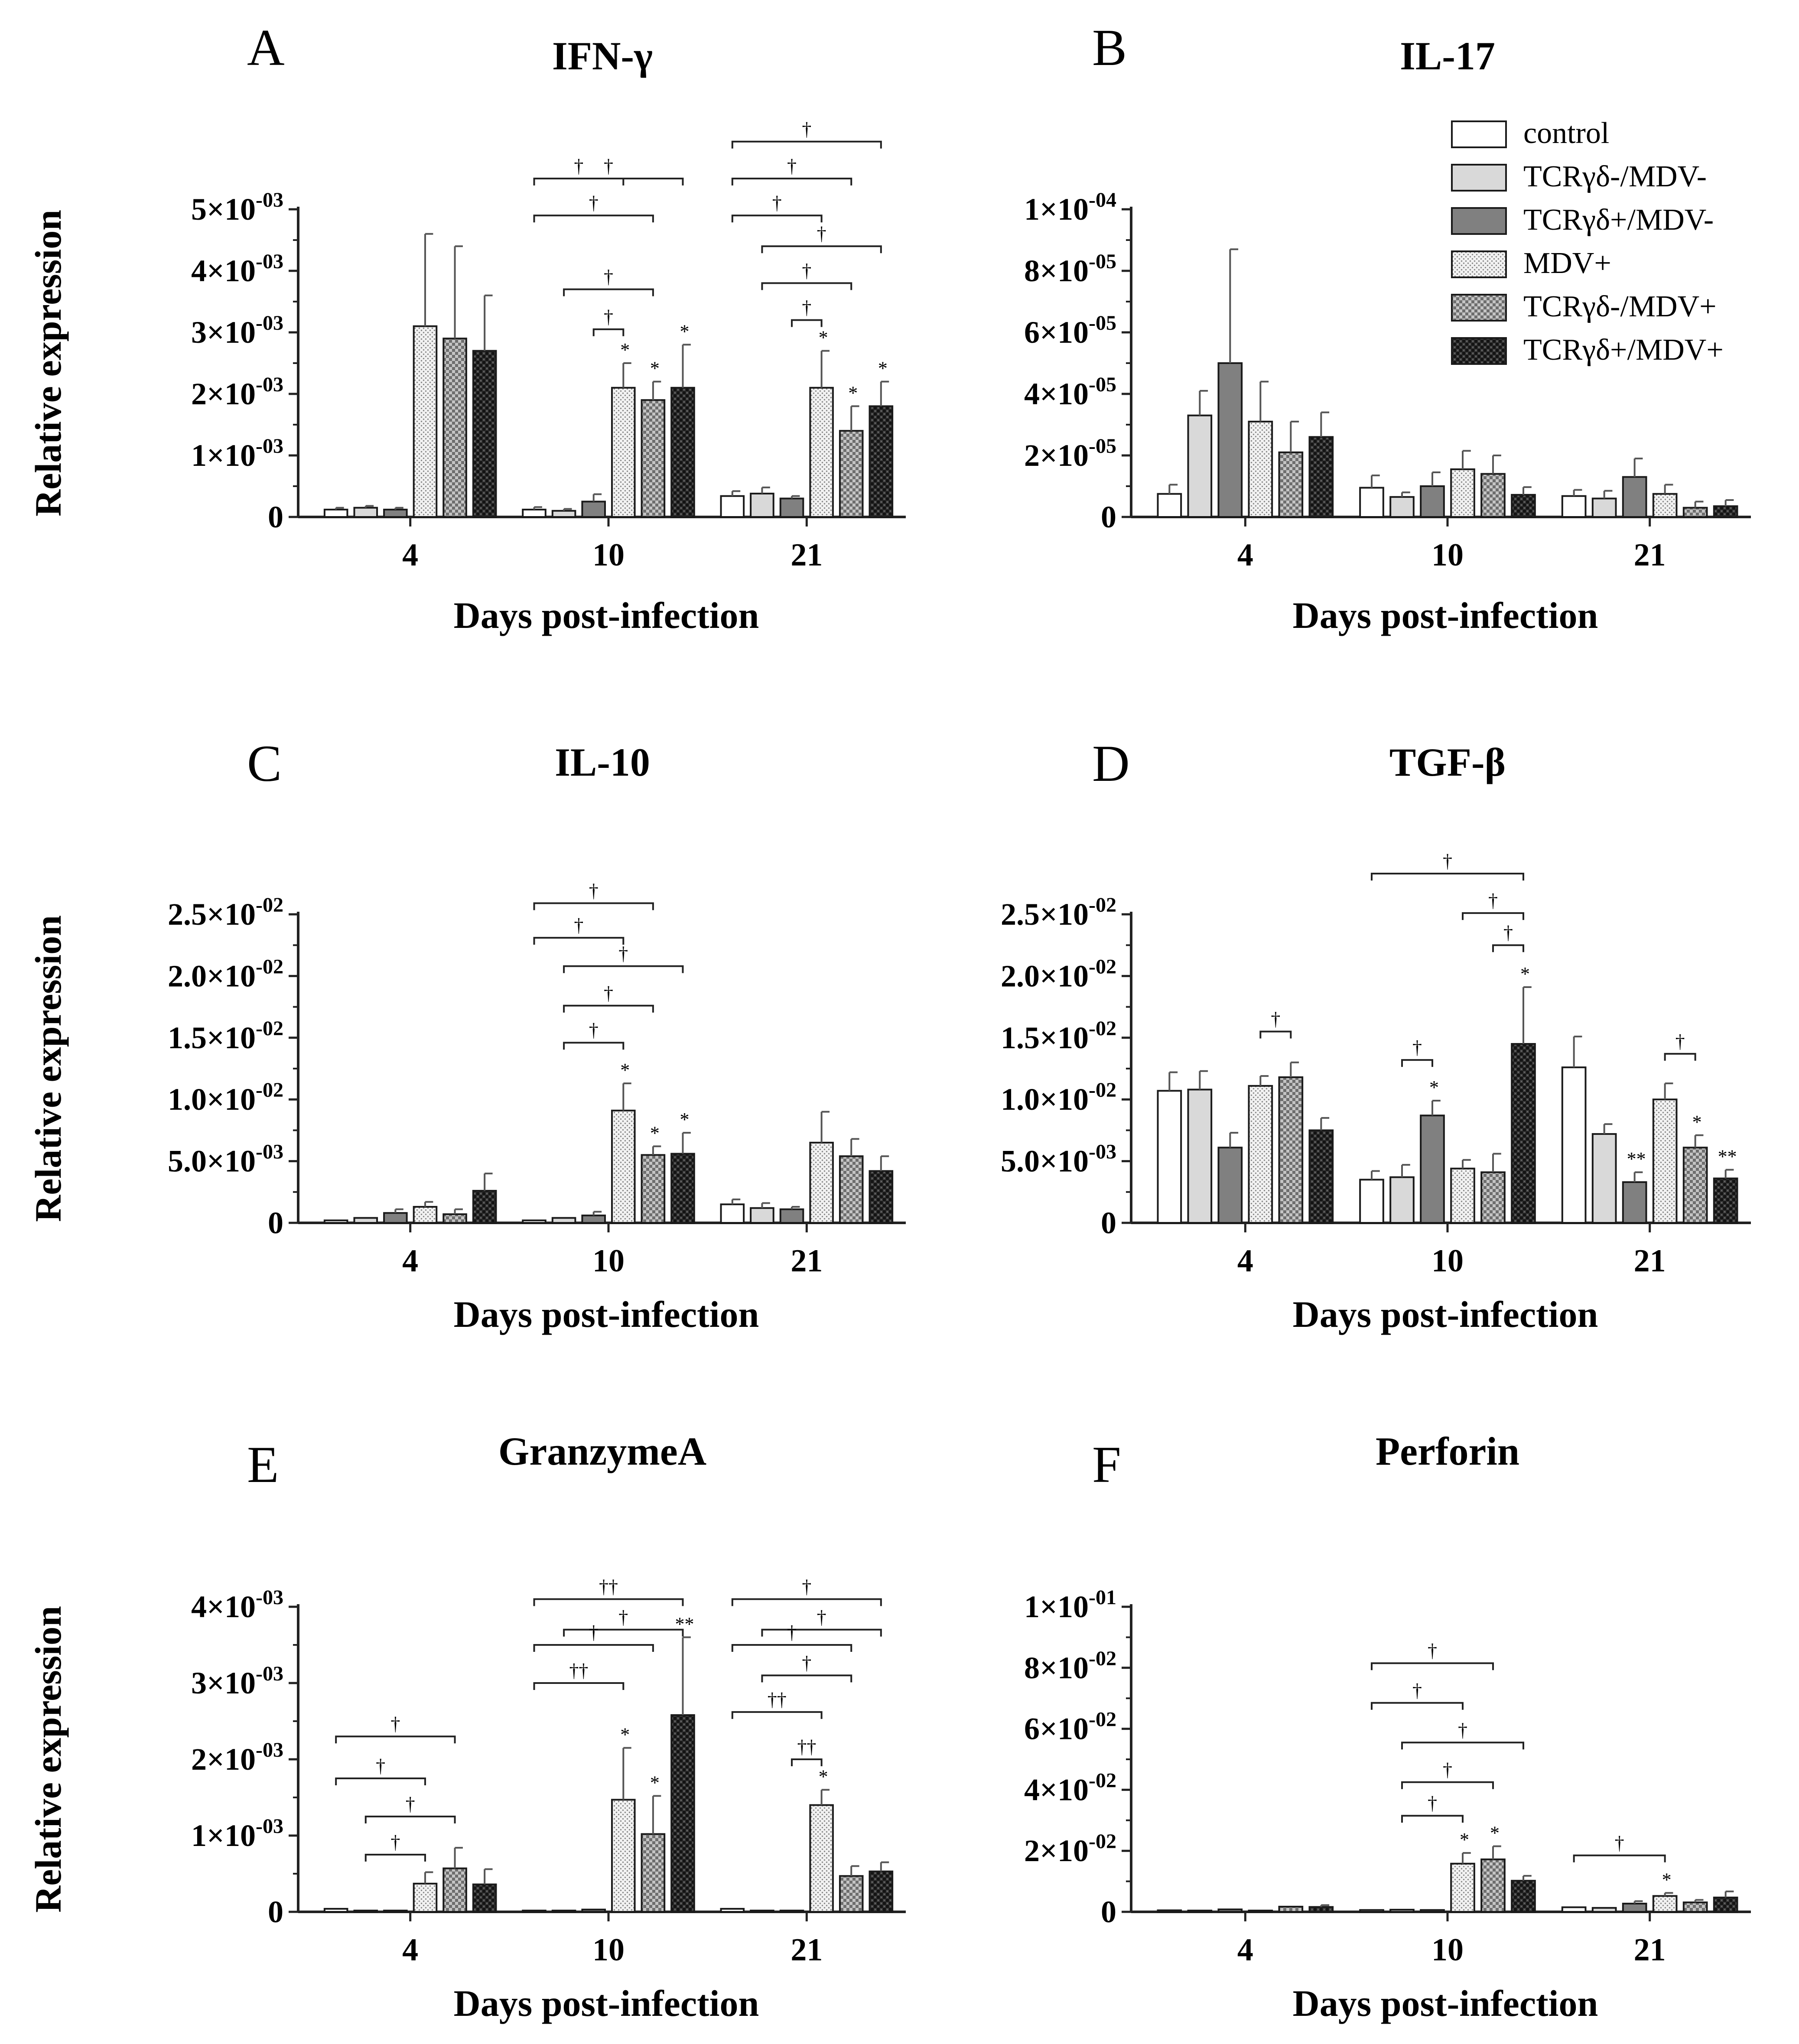  Describe the element at coordinates (263, 1465) in the screenshot. I see `panel-letter-e: E` at that location.